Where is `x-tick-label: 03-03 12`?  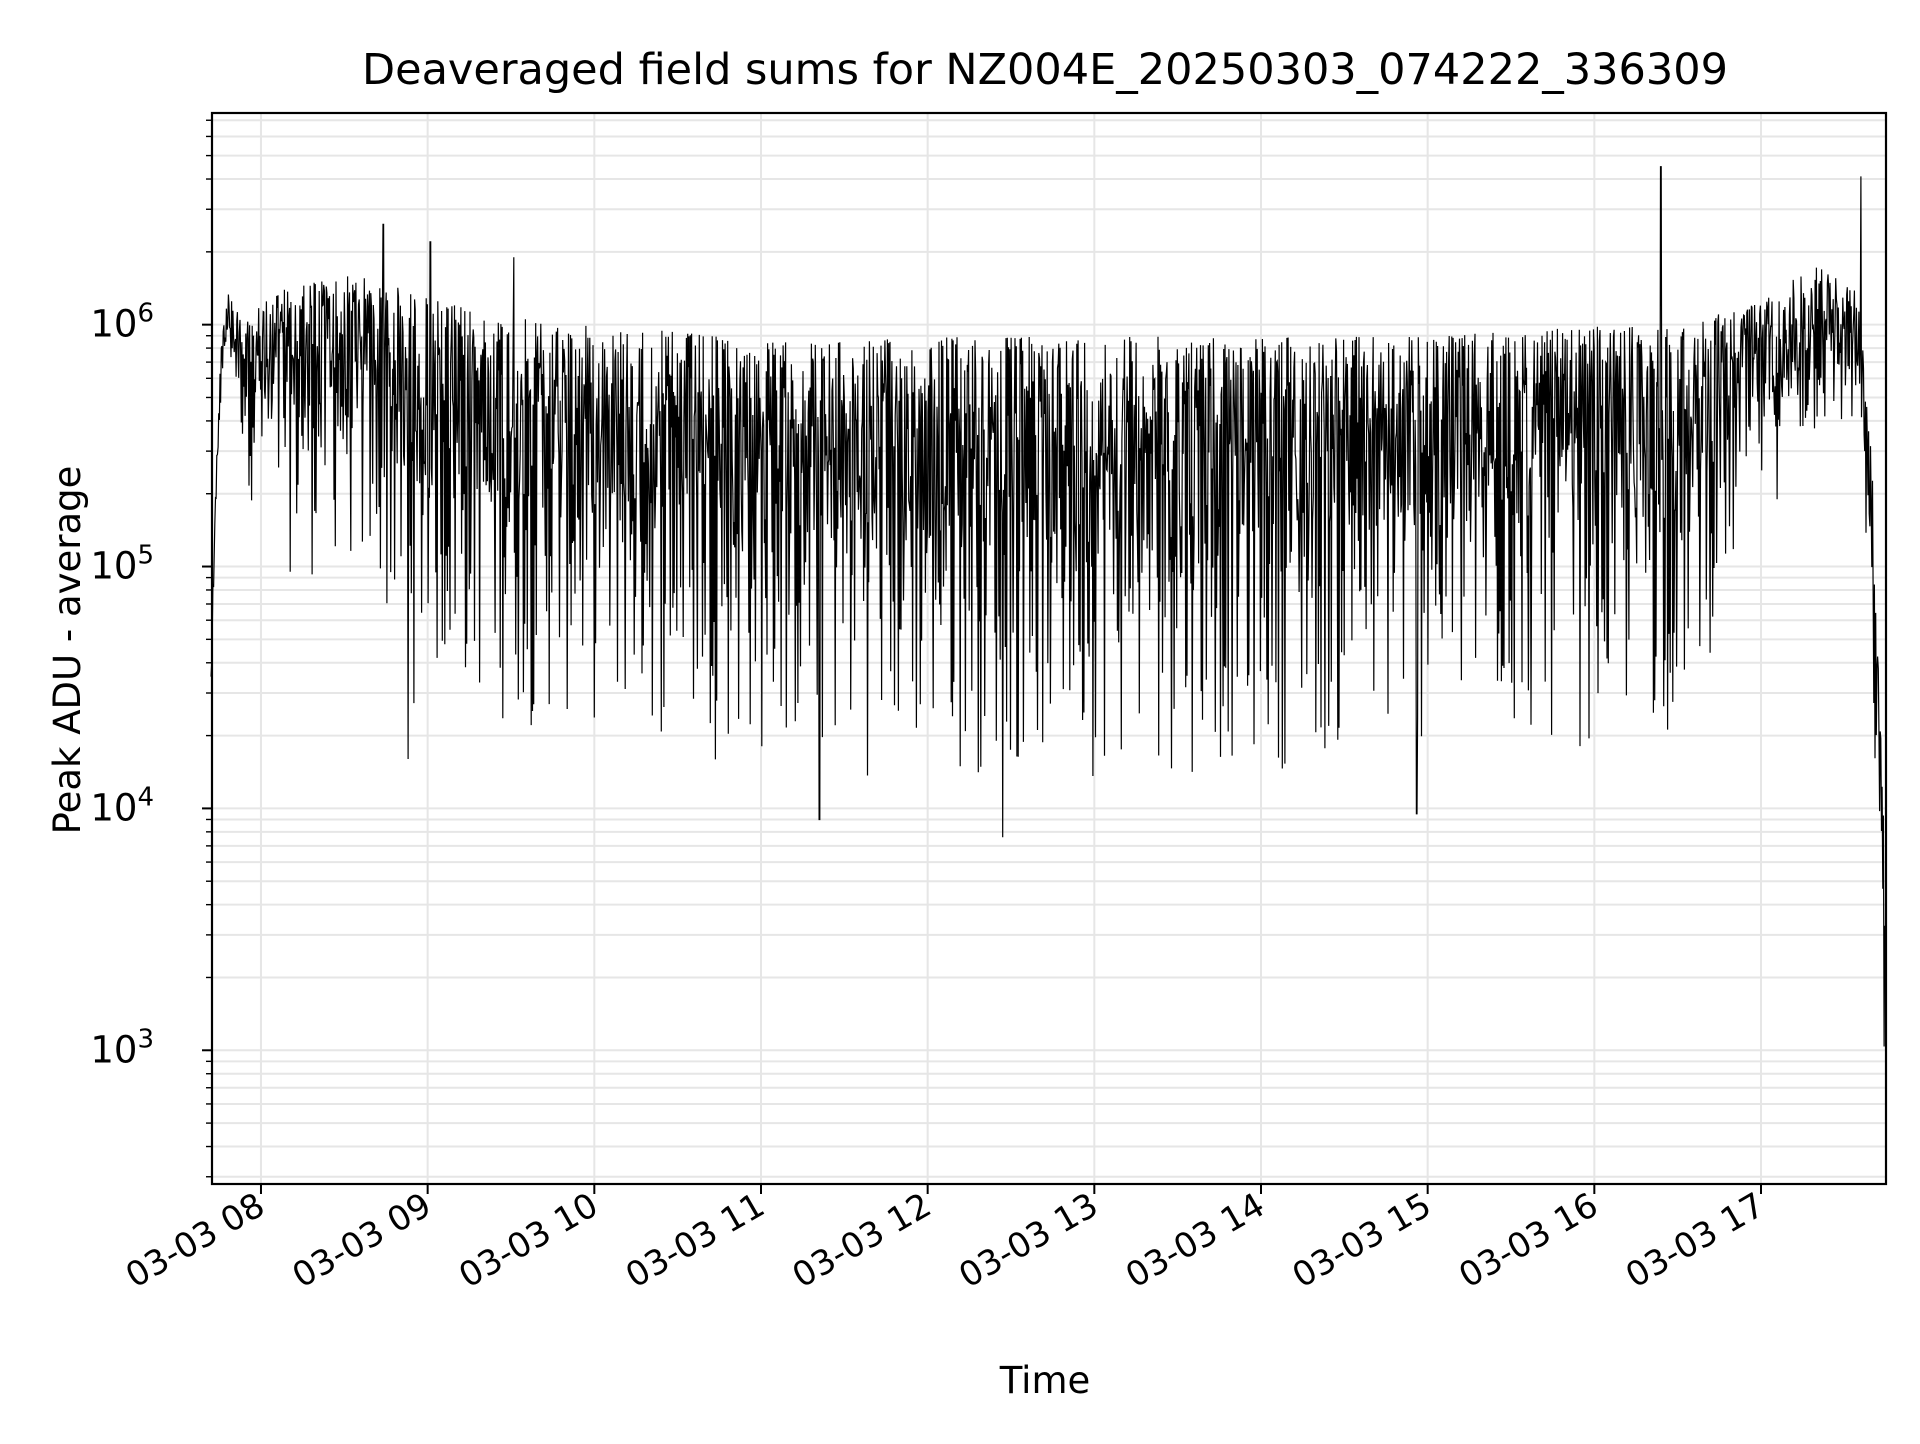
x-tick-label: 03-03 12 is located at coordinates (862, 1240).